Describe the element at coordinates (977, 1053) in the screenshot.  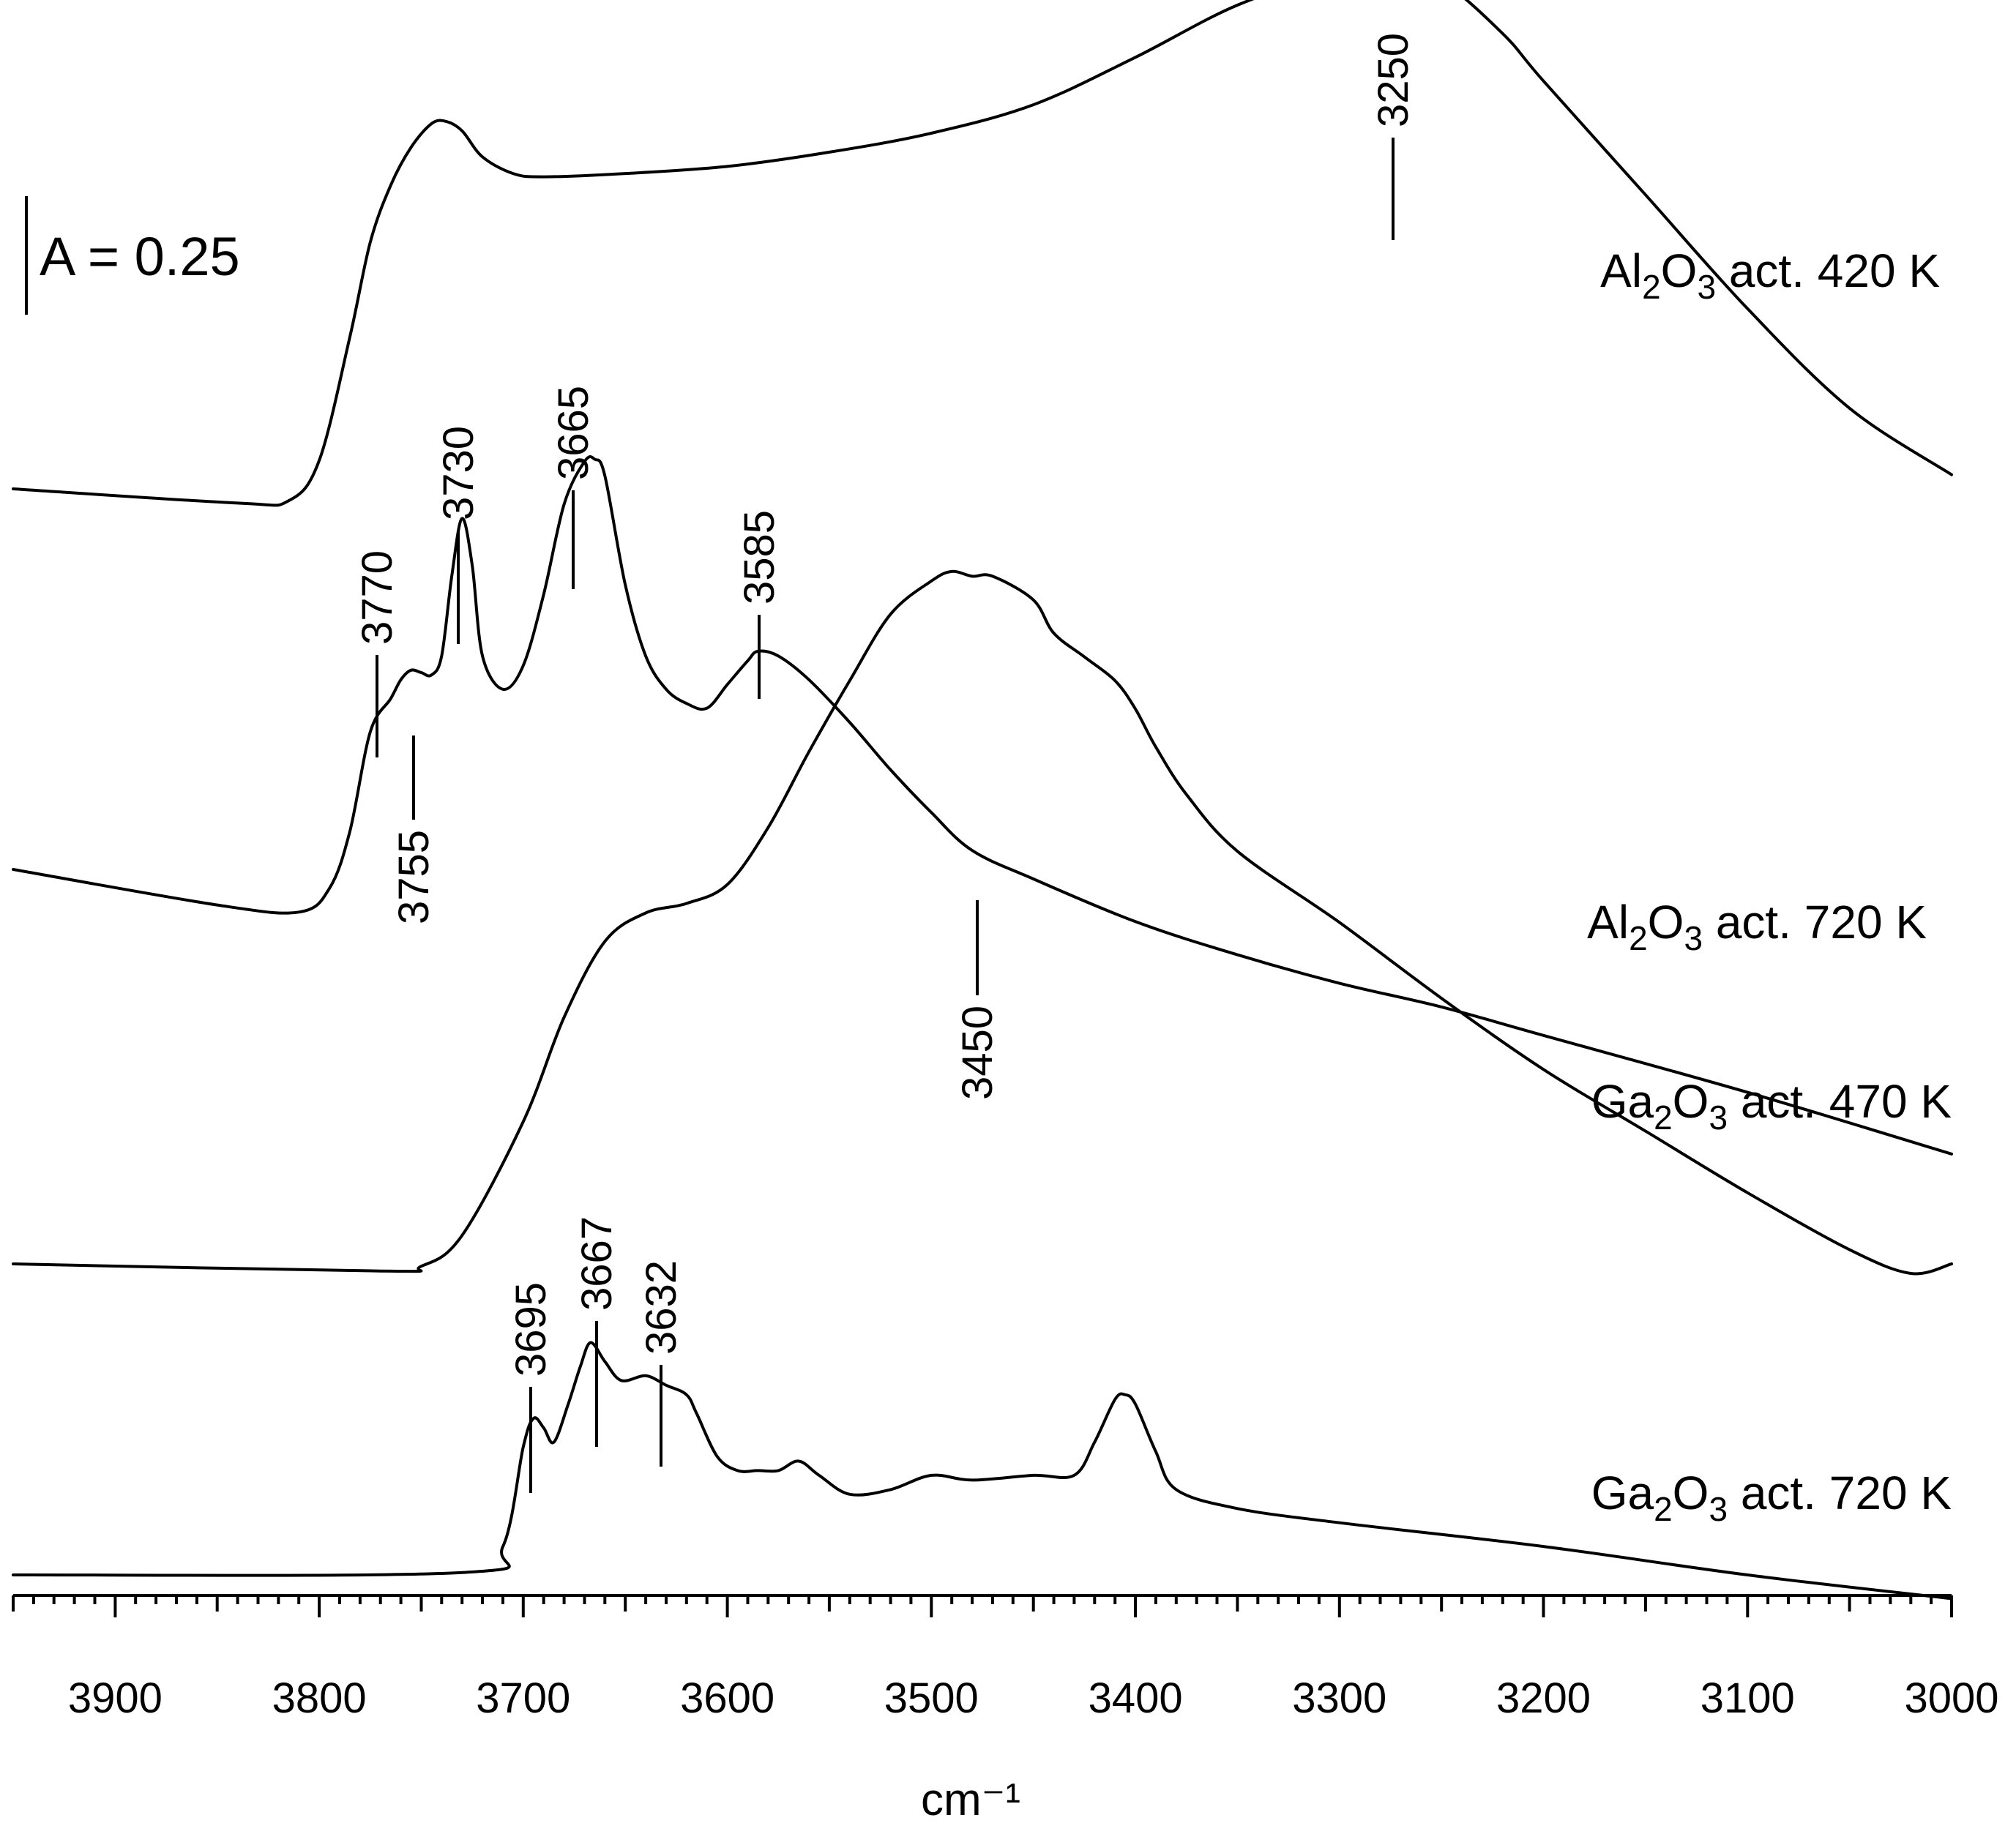
I see `peak-label-3450: 3450` at that location.